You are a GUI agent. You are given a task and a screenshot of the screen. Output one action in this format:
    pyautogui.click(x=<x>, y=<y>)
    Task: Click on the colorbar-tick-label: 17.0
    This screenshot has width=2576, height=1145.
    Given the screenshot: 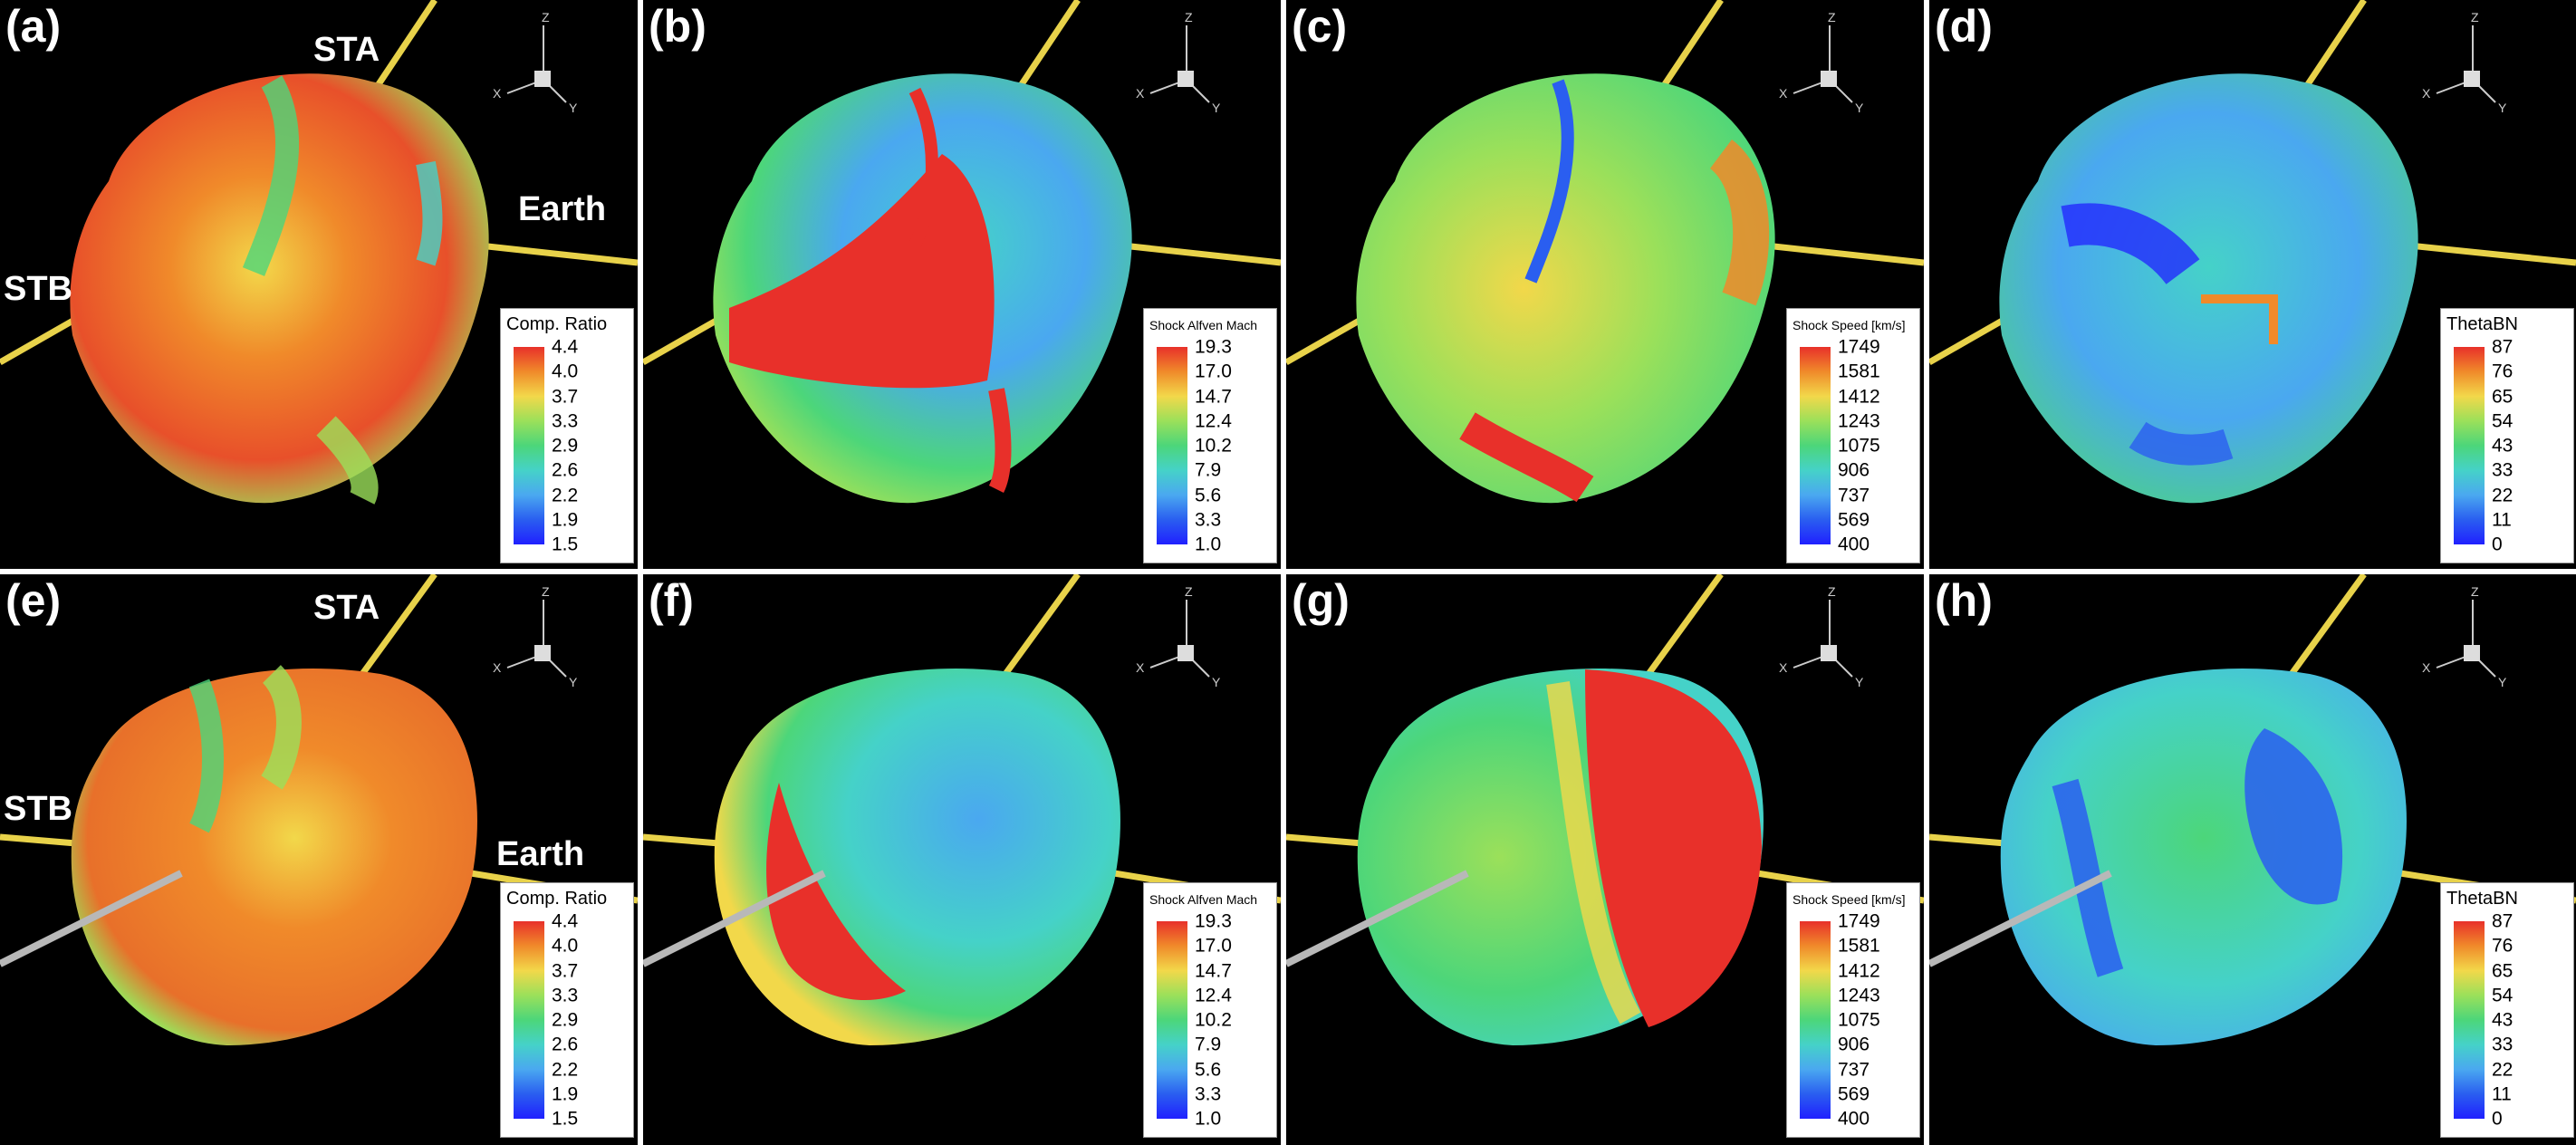 What is the action you would take?
    pyautogui.click(x=1213, y=946)
    